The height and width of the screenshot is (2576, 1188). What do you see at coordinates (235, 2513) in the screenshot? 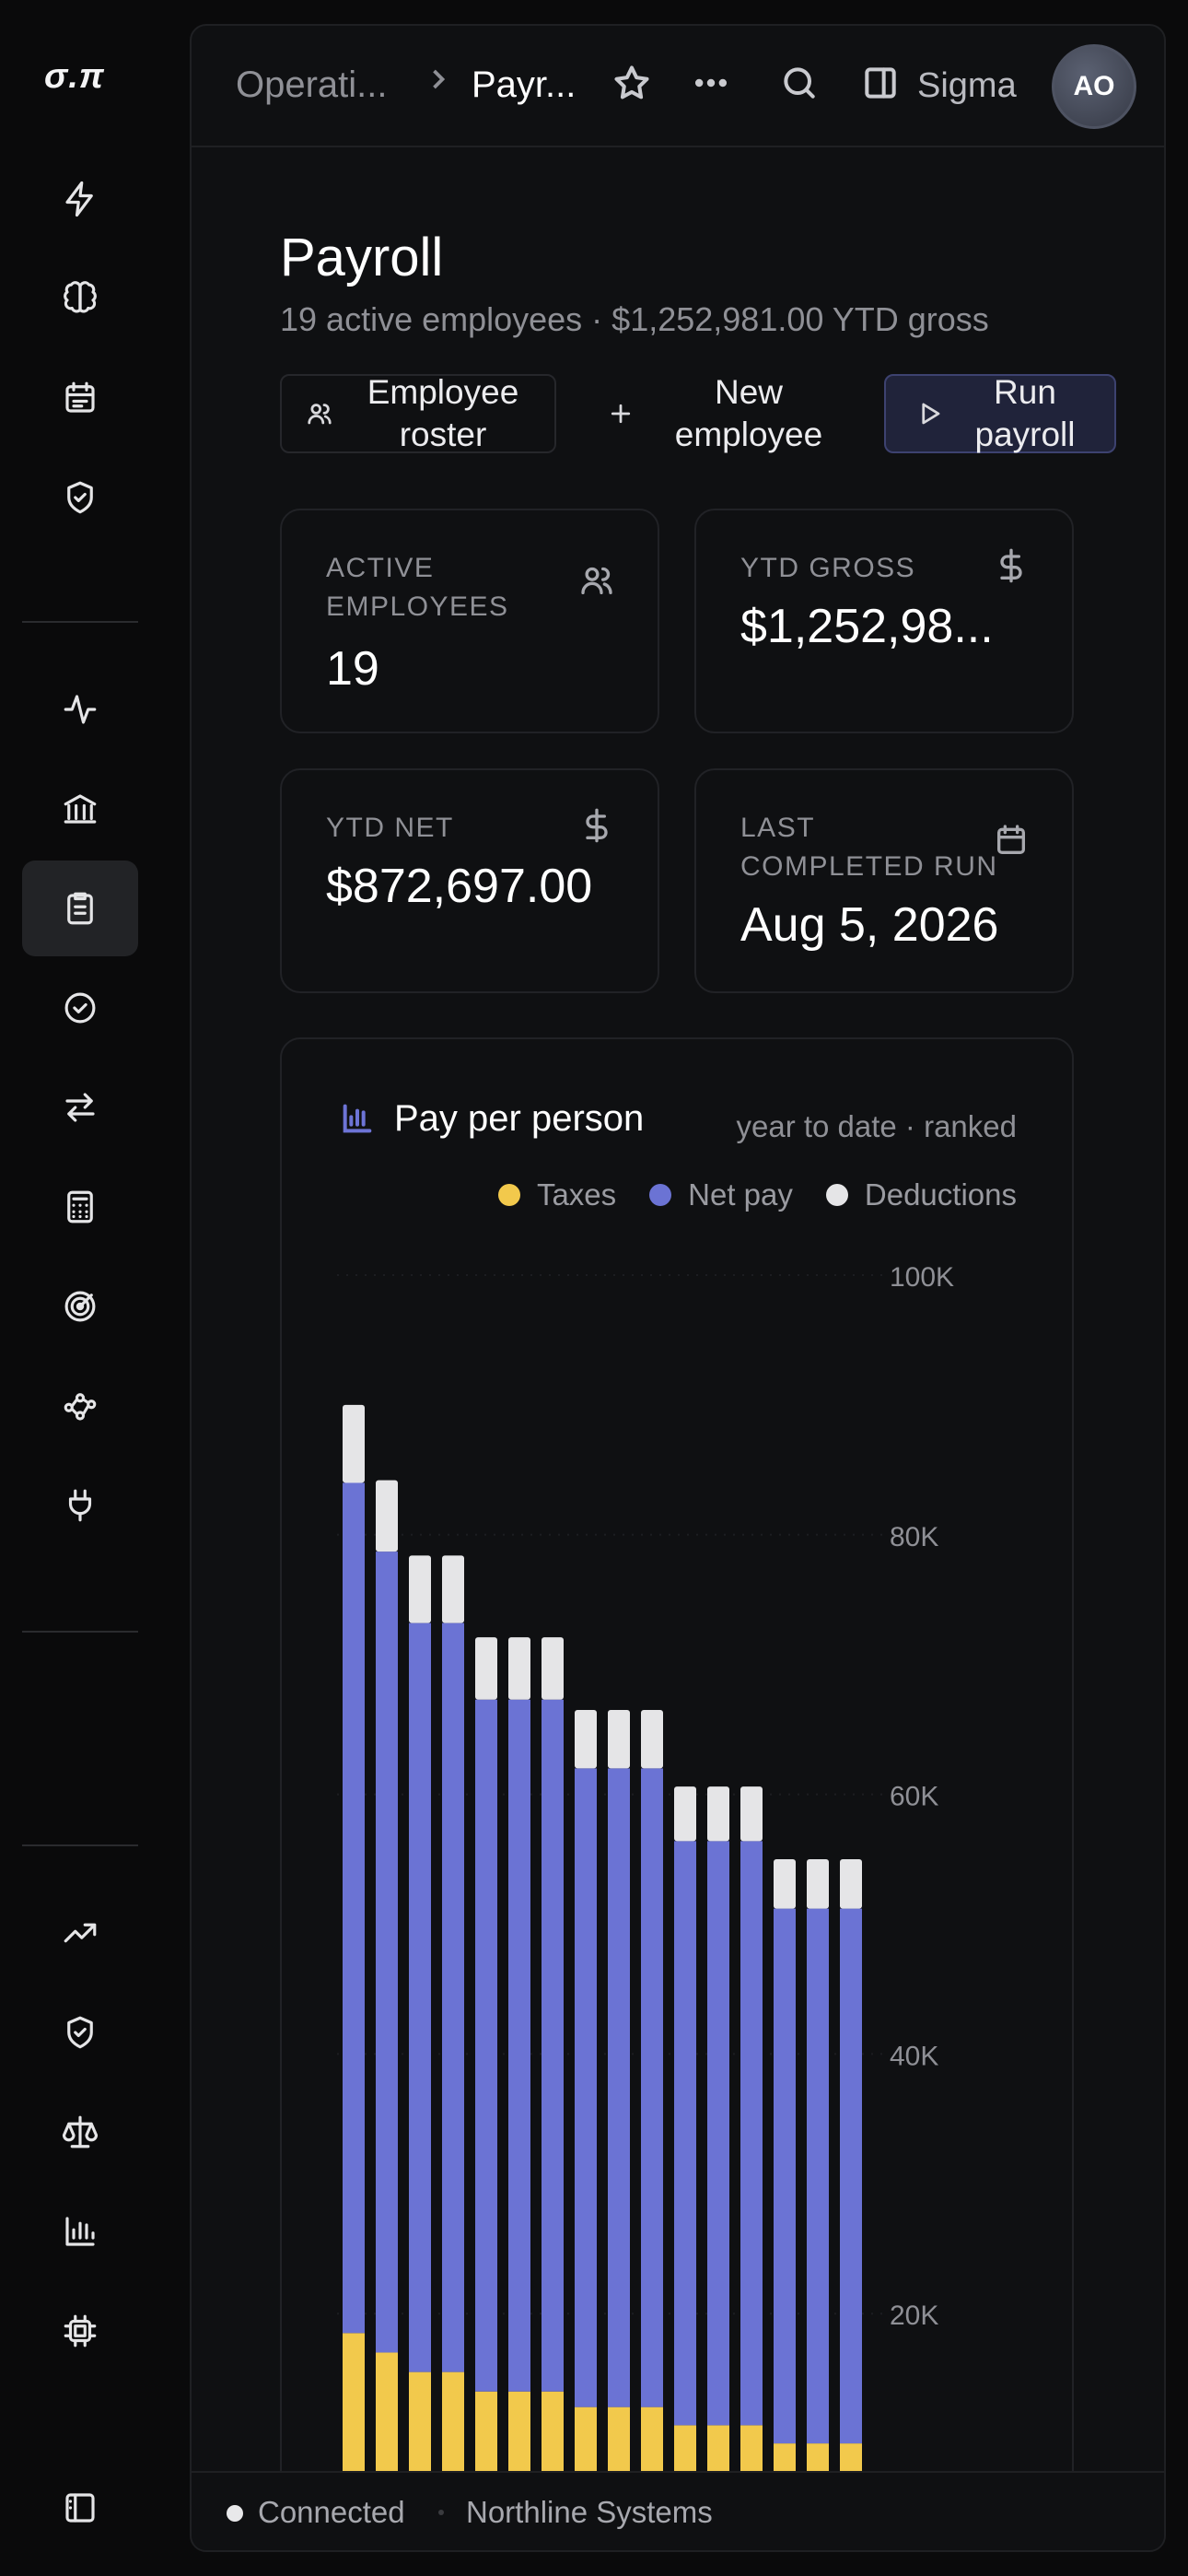
I see `connection-status-dot` at bounding box center [235, 2513].